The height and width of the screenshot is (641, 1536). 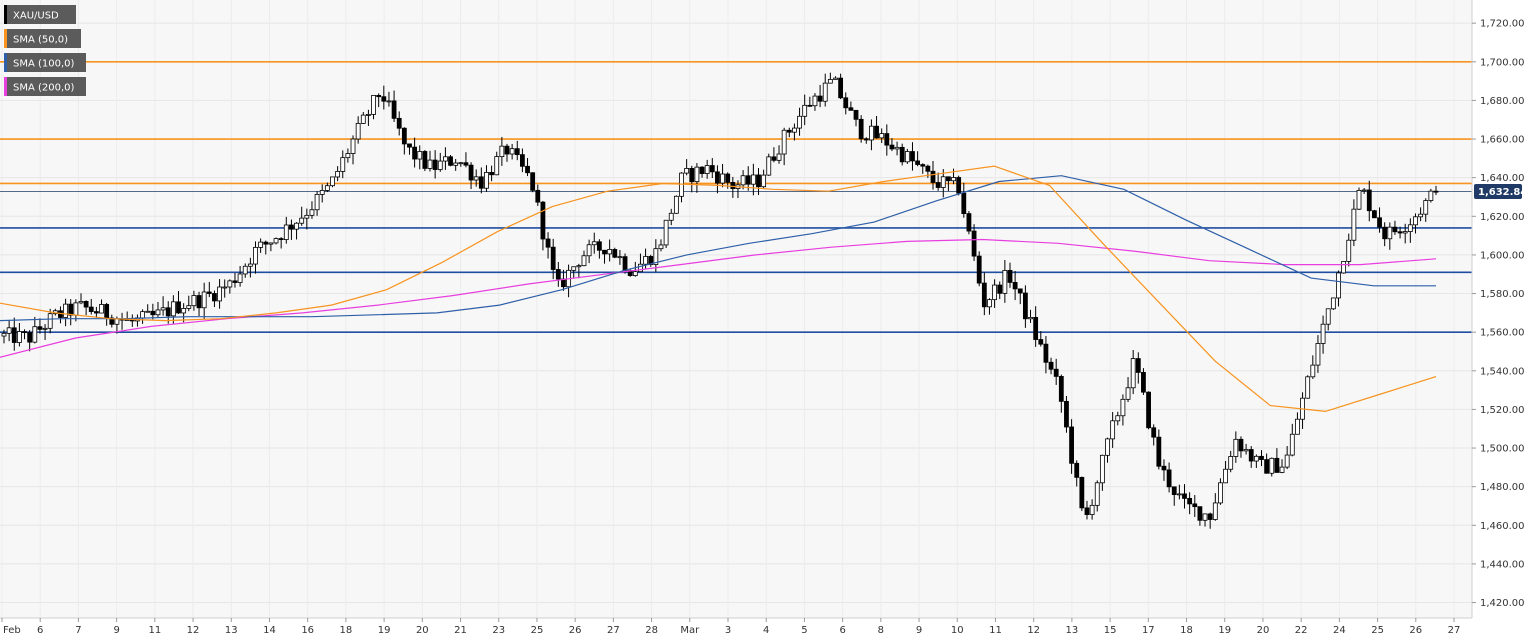 What do you see at coordinates (1263, 630) in the screenshot?
I see `x-tick-label: 20` at bounding box center [1263, 630].